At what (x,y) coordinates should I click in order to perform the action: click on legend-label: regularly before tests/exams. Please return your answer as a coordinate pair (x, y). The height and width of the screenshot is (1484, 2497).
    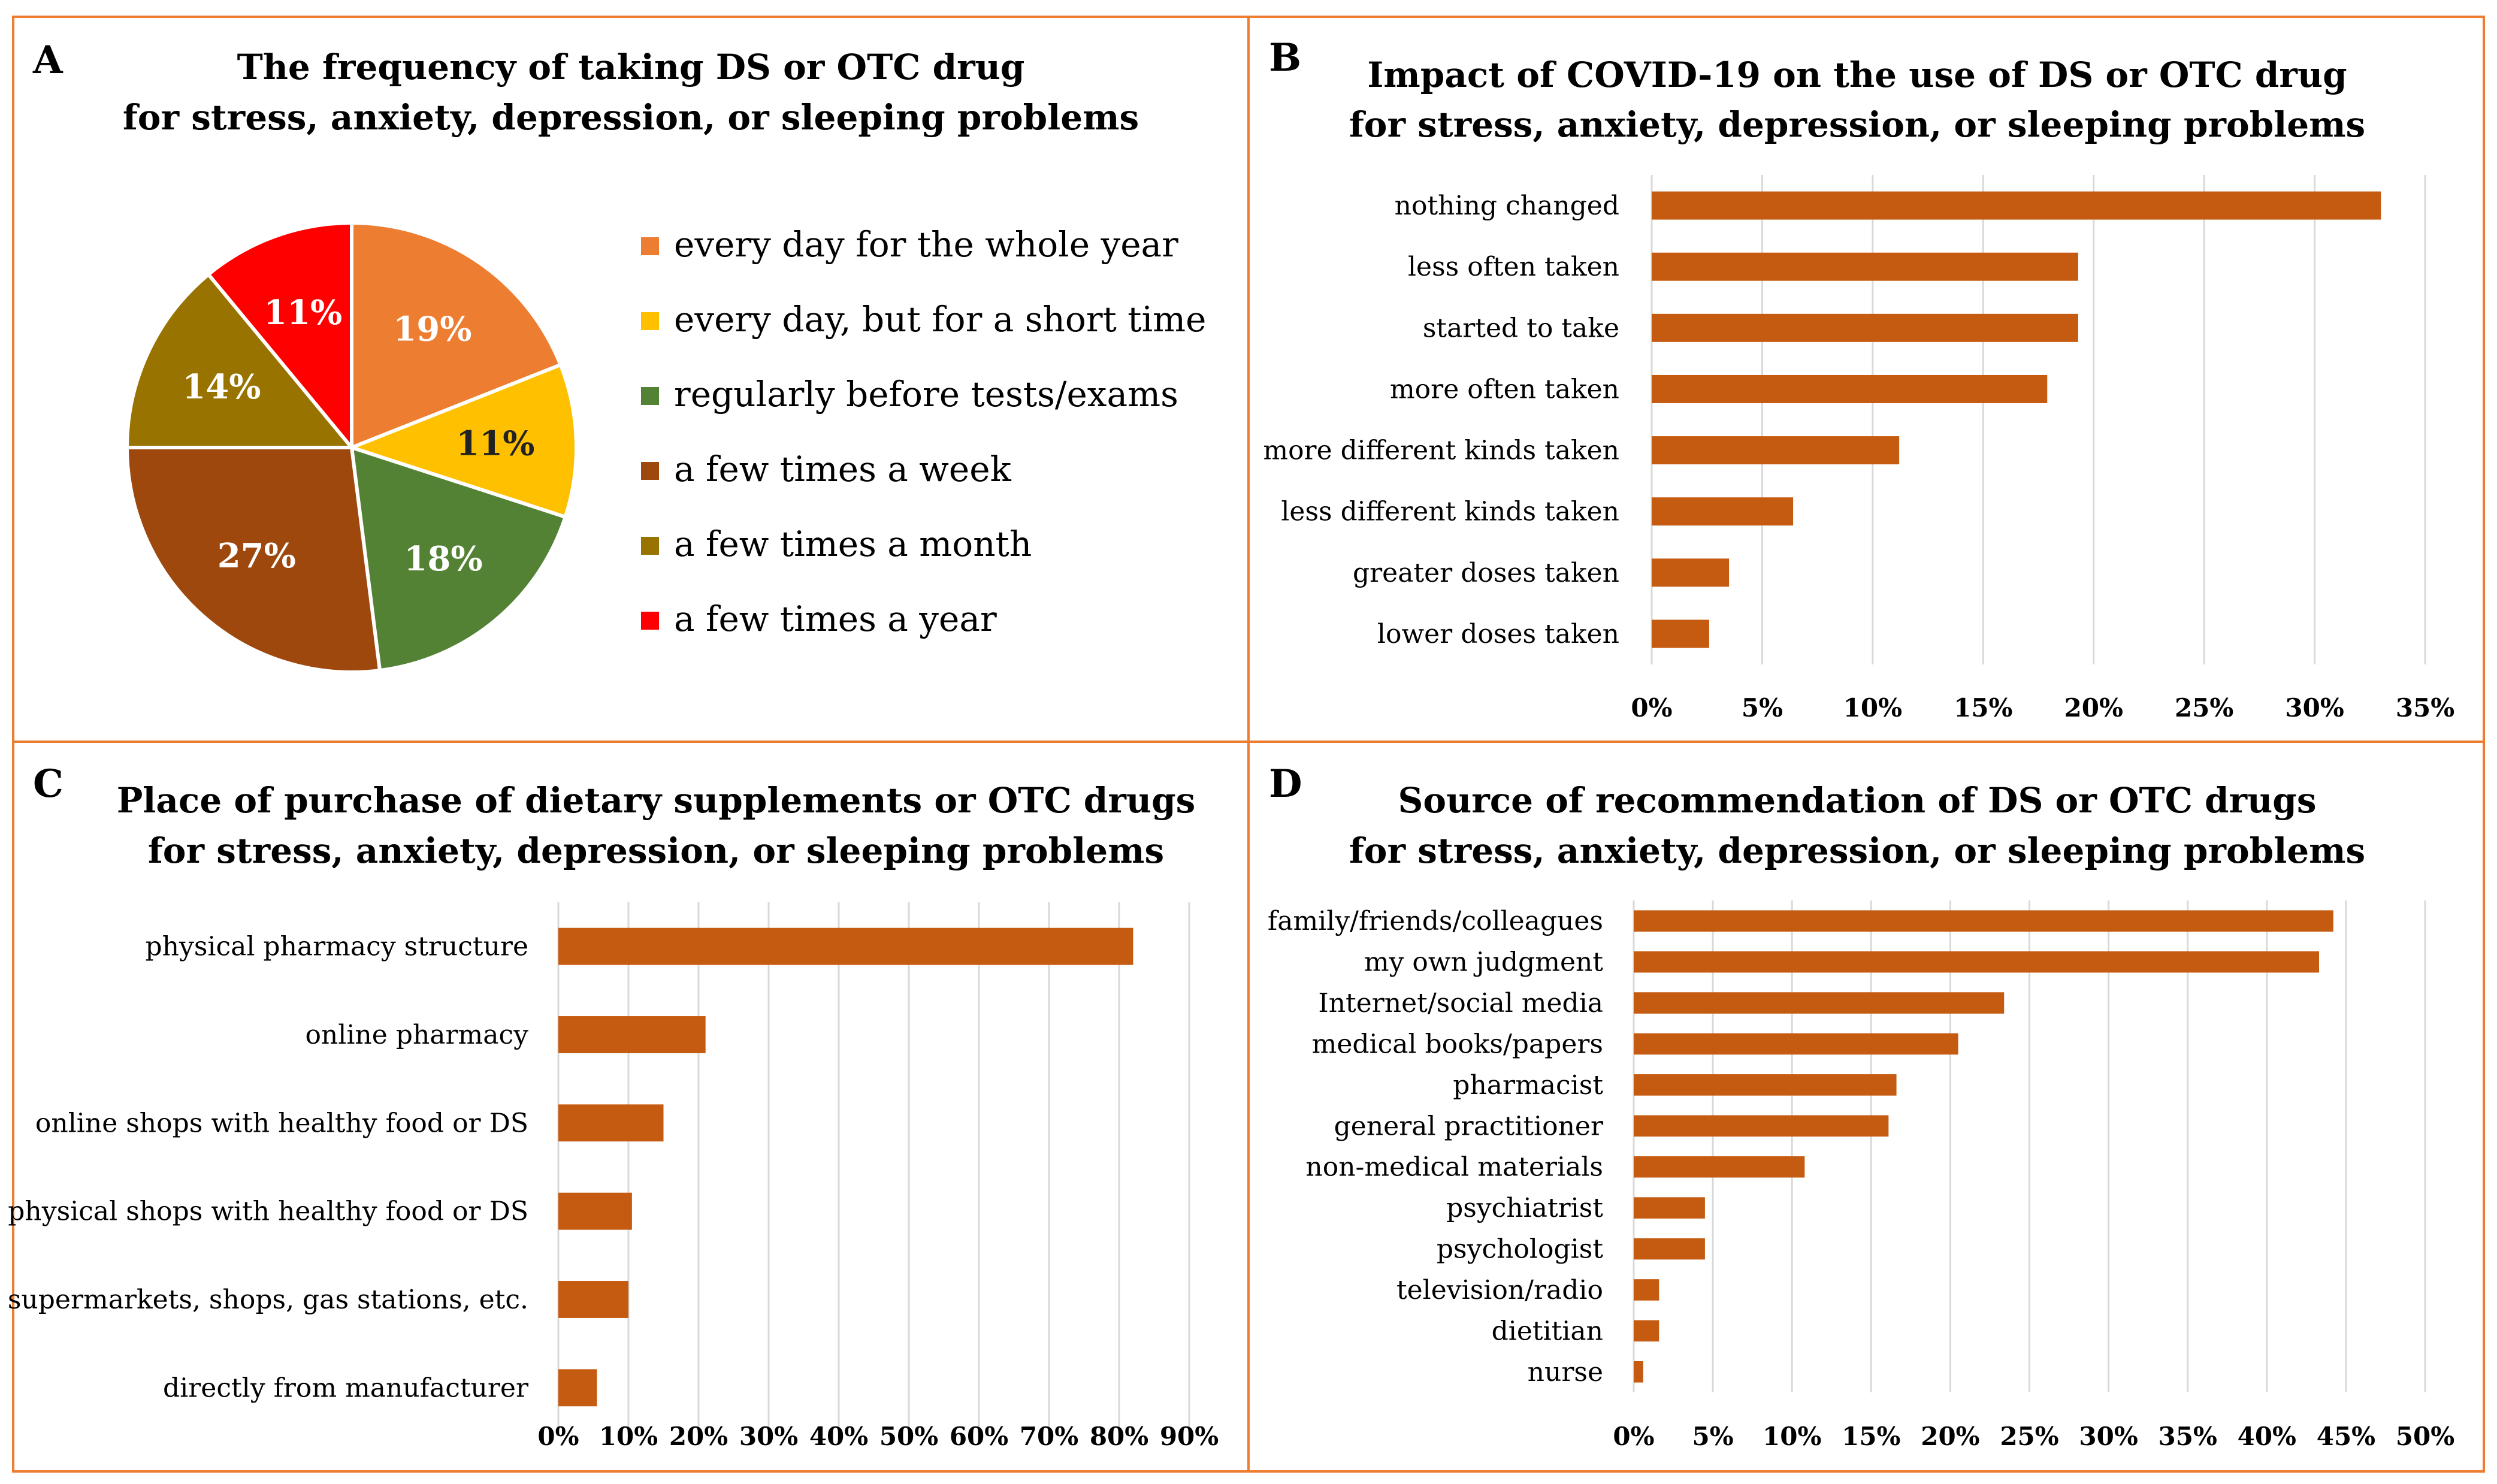
    Looking at the image, I should click on (926, 394).